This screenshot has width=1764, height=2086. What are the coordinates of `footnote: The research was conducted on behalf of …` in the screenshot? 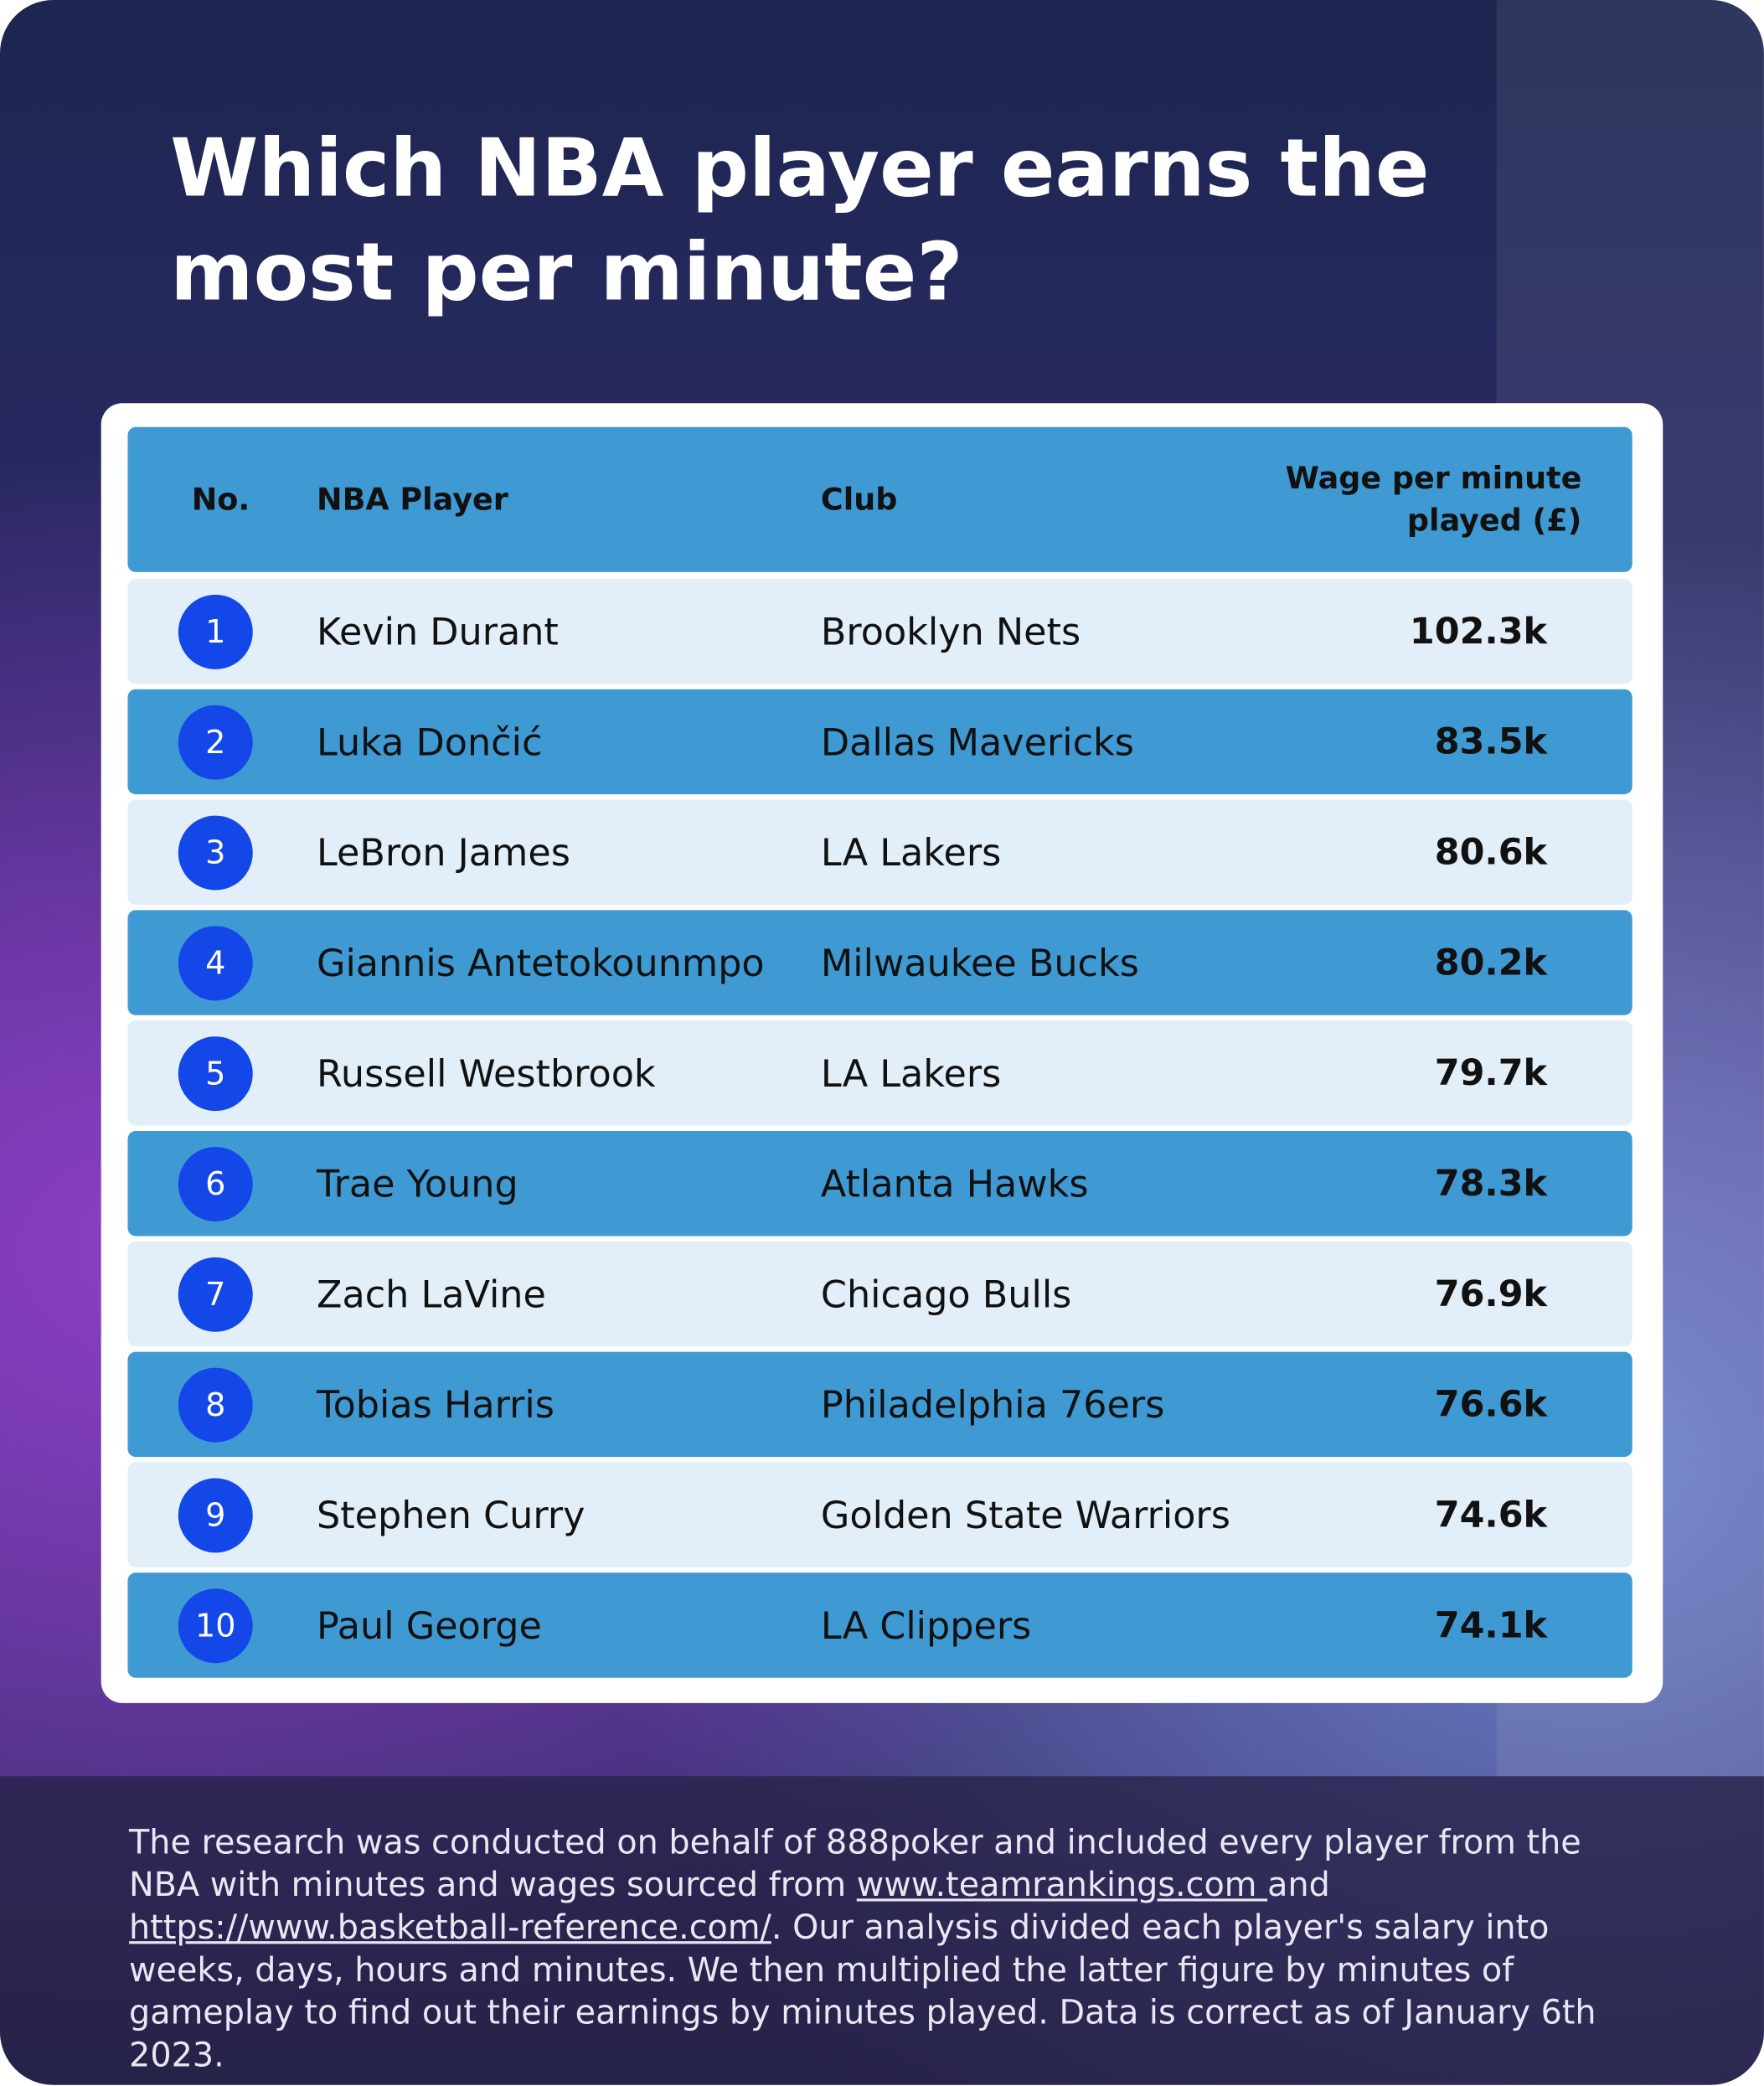 It's located at (888, 1949).